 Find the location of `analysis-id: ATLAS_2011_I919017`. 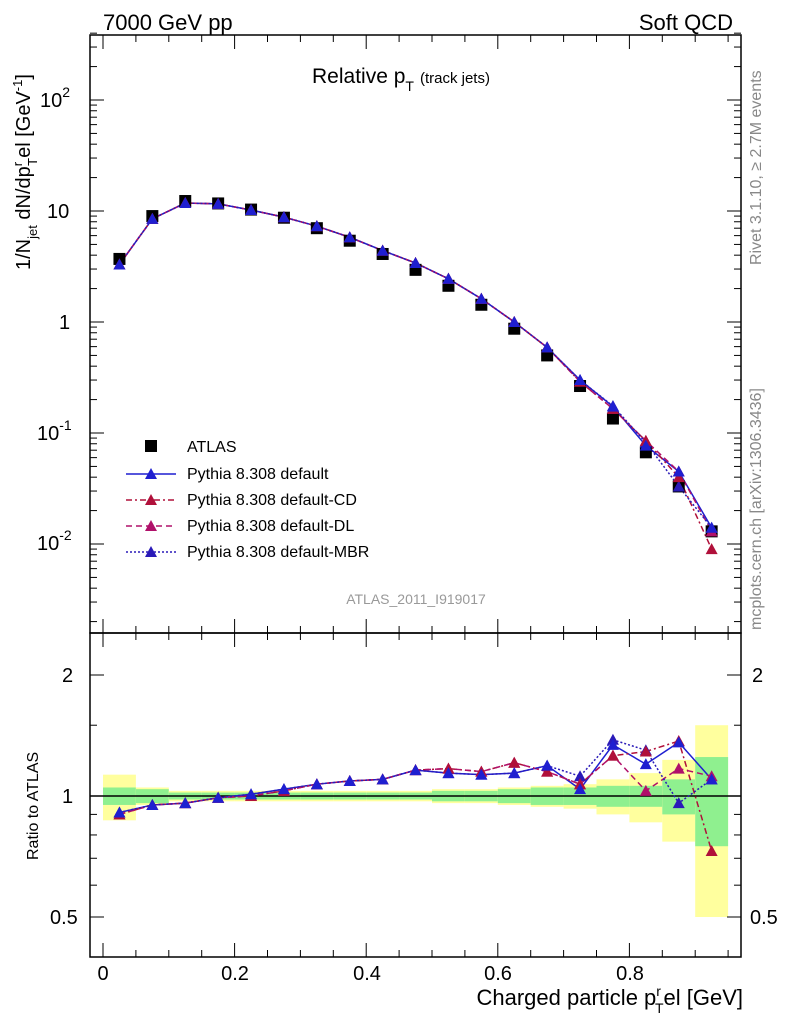

analysis-id: ATLAS_2011_I919017 is located at coordinates (416, 599).